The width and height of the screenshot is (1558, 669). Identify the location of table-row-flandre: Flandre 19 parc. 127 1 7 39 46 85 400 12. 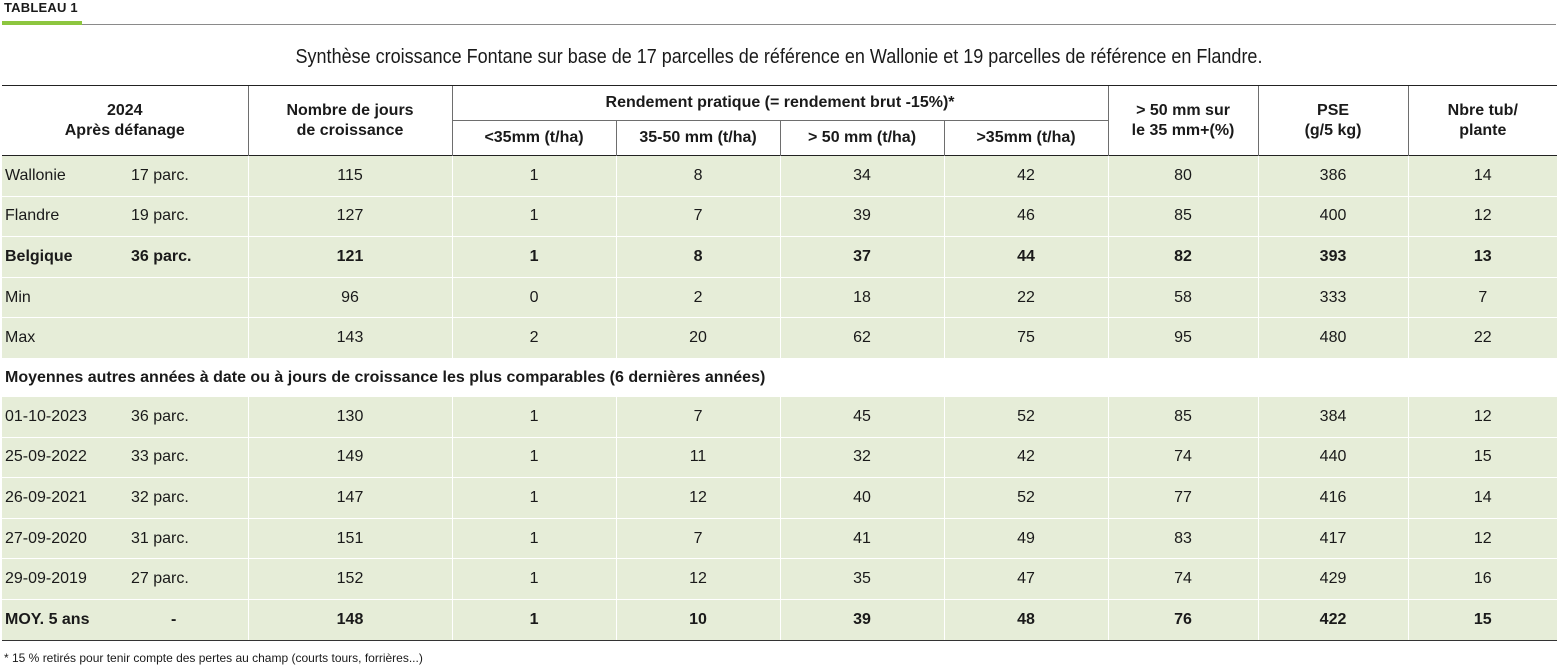
(780, 217).